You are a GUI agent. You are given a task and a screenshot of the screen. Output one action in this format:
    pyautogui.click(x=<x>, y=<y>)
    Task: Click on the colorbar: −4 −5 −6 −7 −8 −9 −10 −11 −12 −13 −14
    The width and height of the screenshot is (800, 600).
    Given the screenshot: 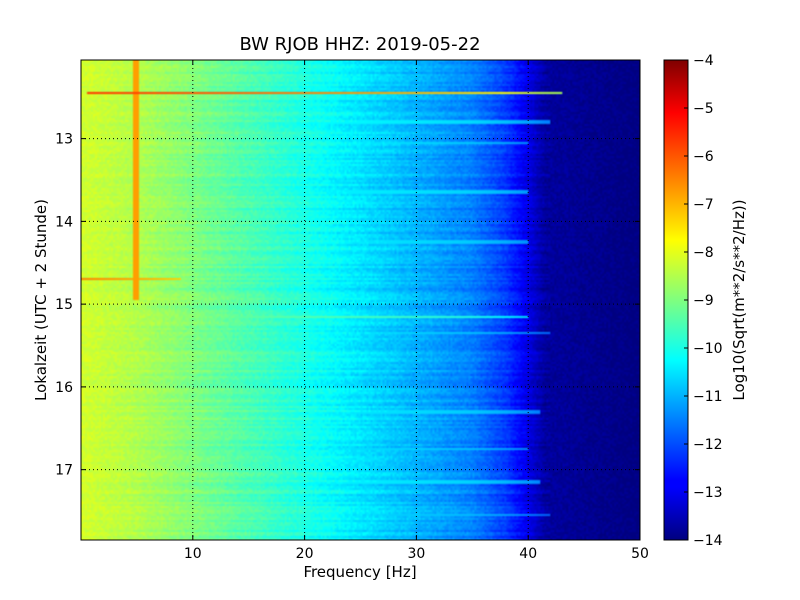 What is the action you would take?
    pyautogui.click(x=693, y=301)
    